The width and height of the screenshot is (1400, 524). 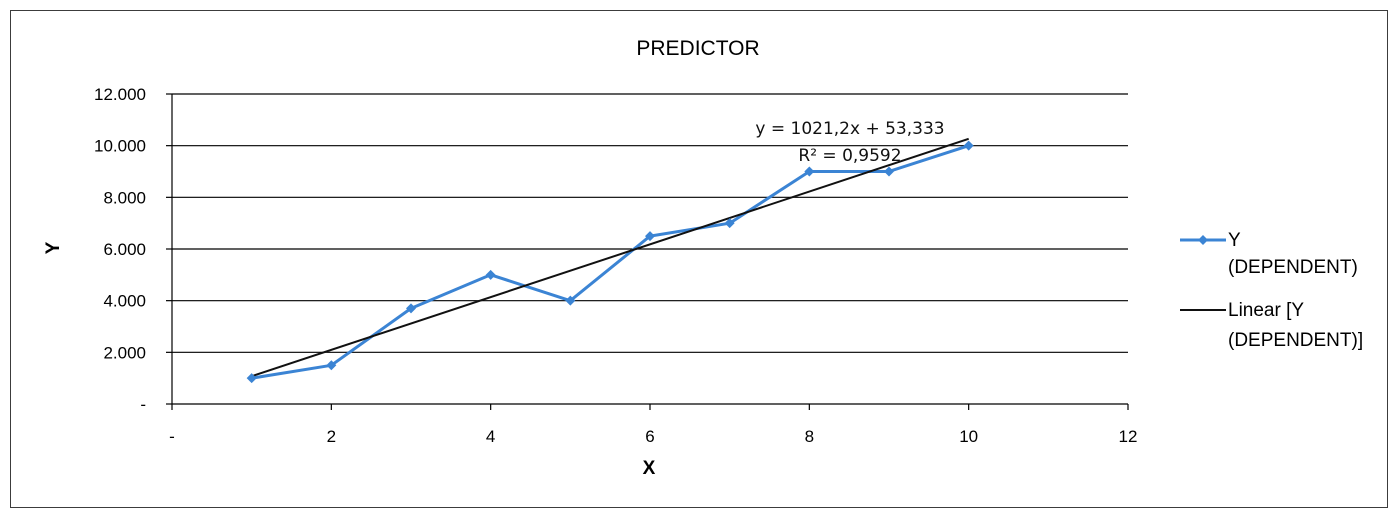 I want to click on trendline-equation: y = 1021,2x + 53,333, so click(x=849, y=129).